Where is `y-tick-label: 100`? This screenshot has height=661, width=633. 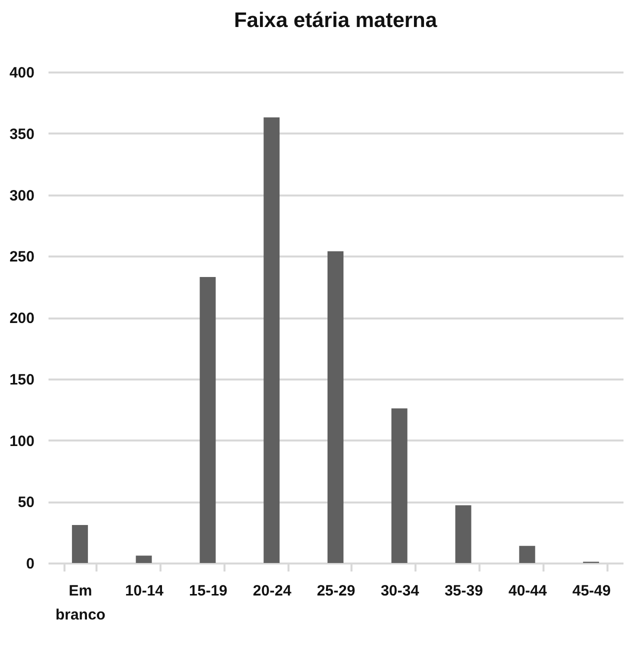
y-tick-label: 100 is located at coordinates (21, 441).